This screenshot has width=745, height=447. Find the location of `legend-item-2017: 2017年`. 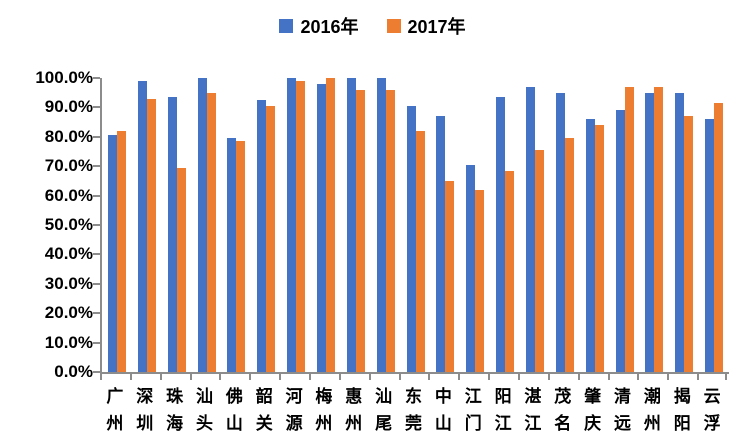

legend-item-2017: 2017年 is located at coordinates (426, 26).